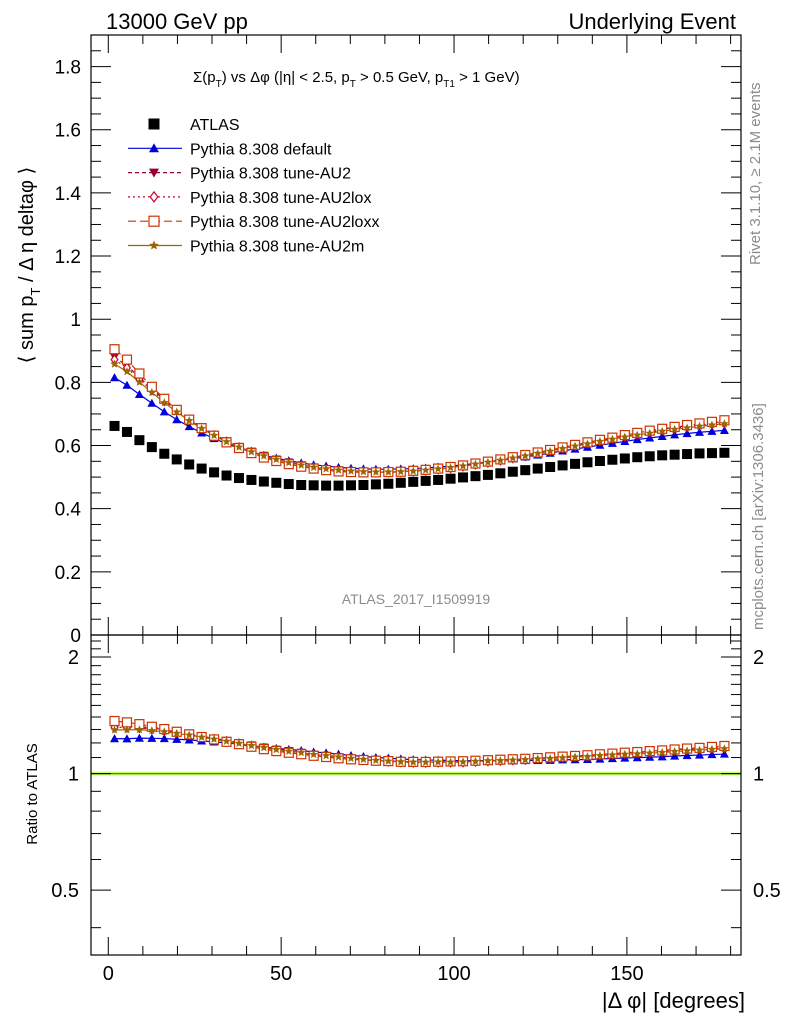 The height and width of the screenshot is (1024, 786). I want to click on x-tick-label: 50, so click(281, 974).